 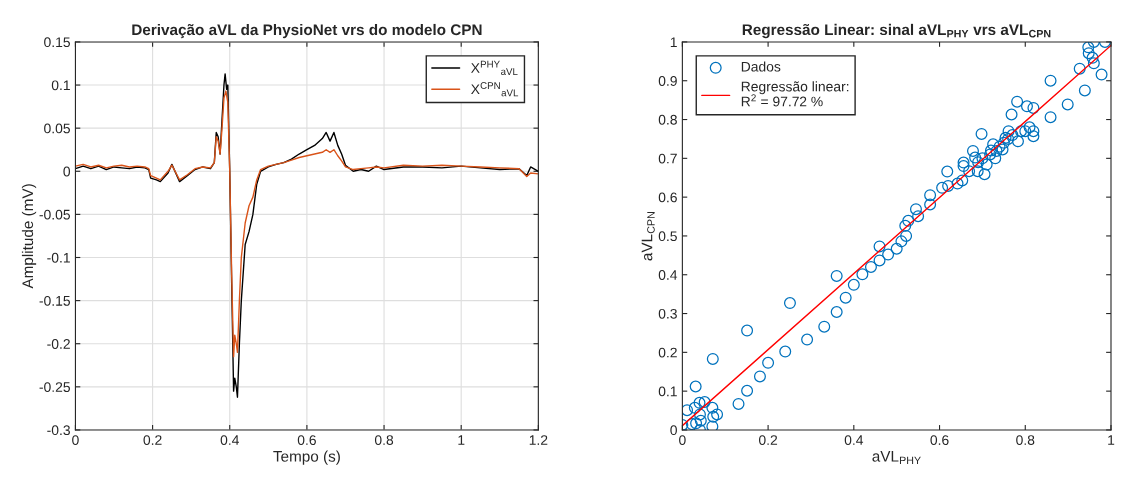 I want to click on y-tick-label: -0.3, so click(x=58, y=430).